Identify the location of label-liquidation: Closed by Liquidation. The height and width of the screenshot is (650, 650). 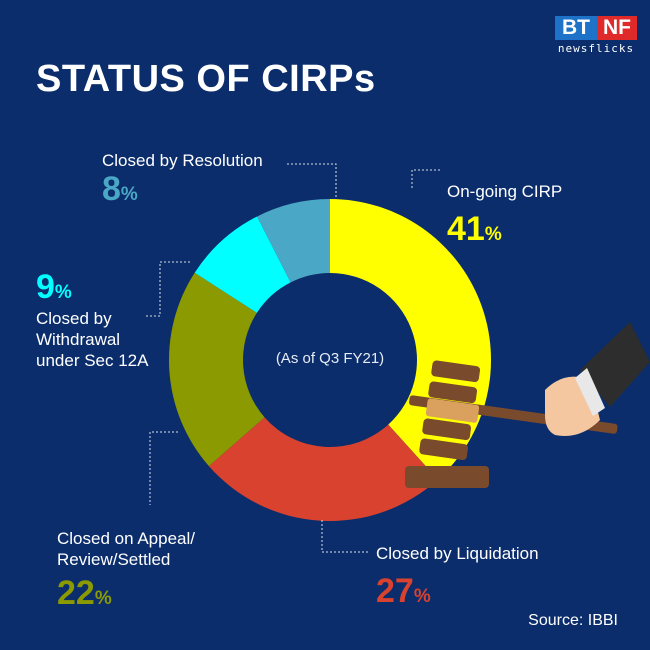
(457, 553).